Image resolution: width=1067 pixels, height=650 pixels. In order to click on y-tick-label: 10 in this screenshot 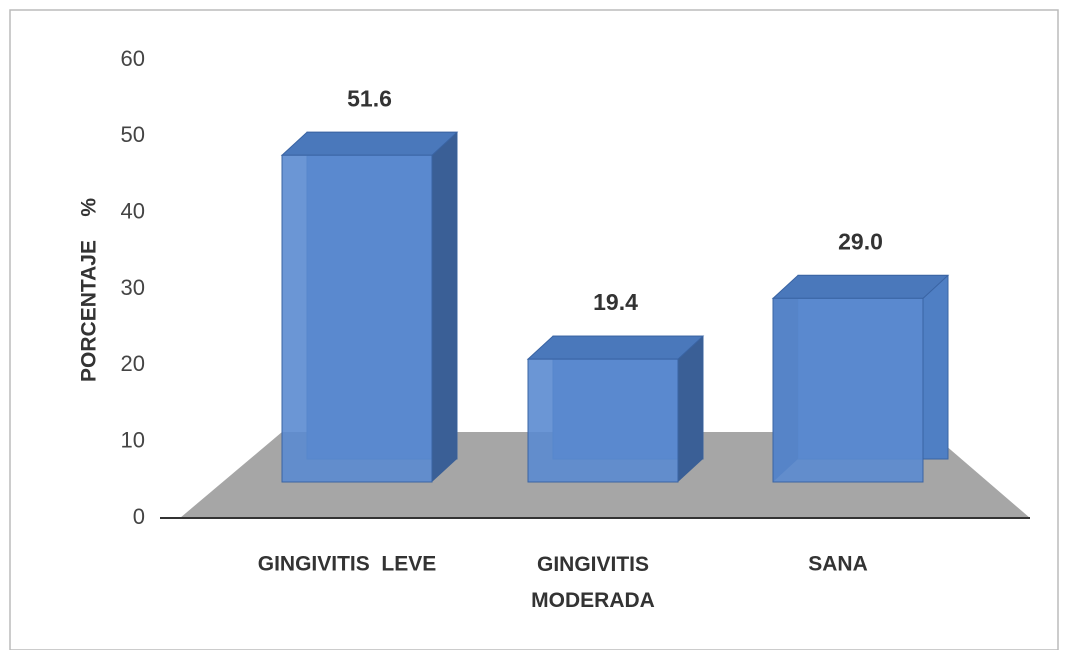, I will do `click(133, 439)`.